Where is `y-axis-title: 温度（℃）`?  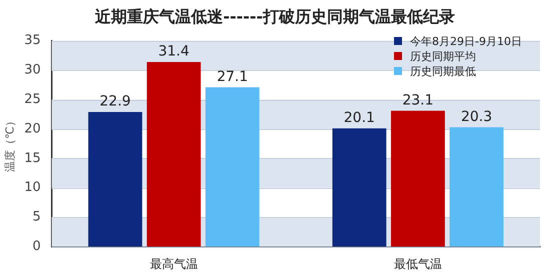 y-axis-title: 温度（℃） is located at coordinates (9, 144).